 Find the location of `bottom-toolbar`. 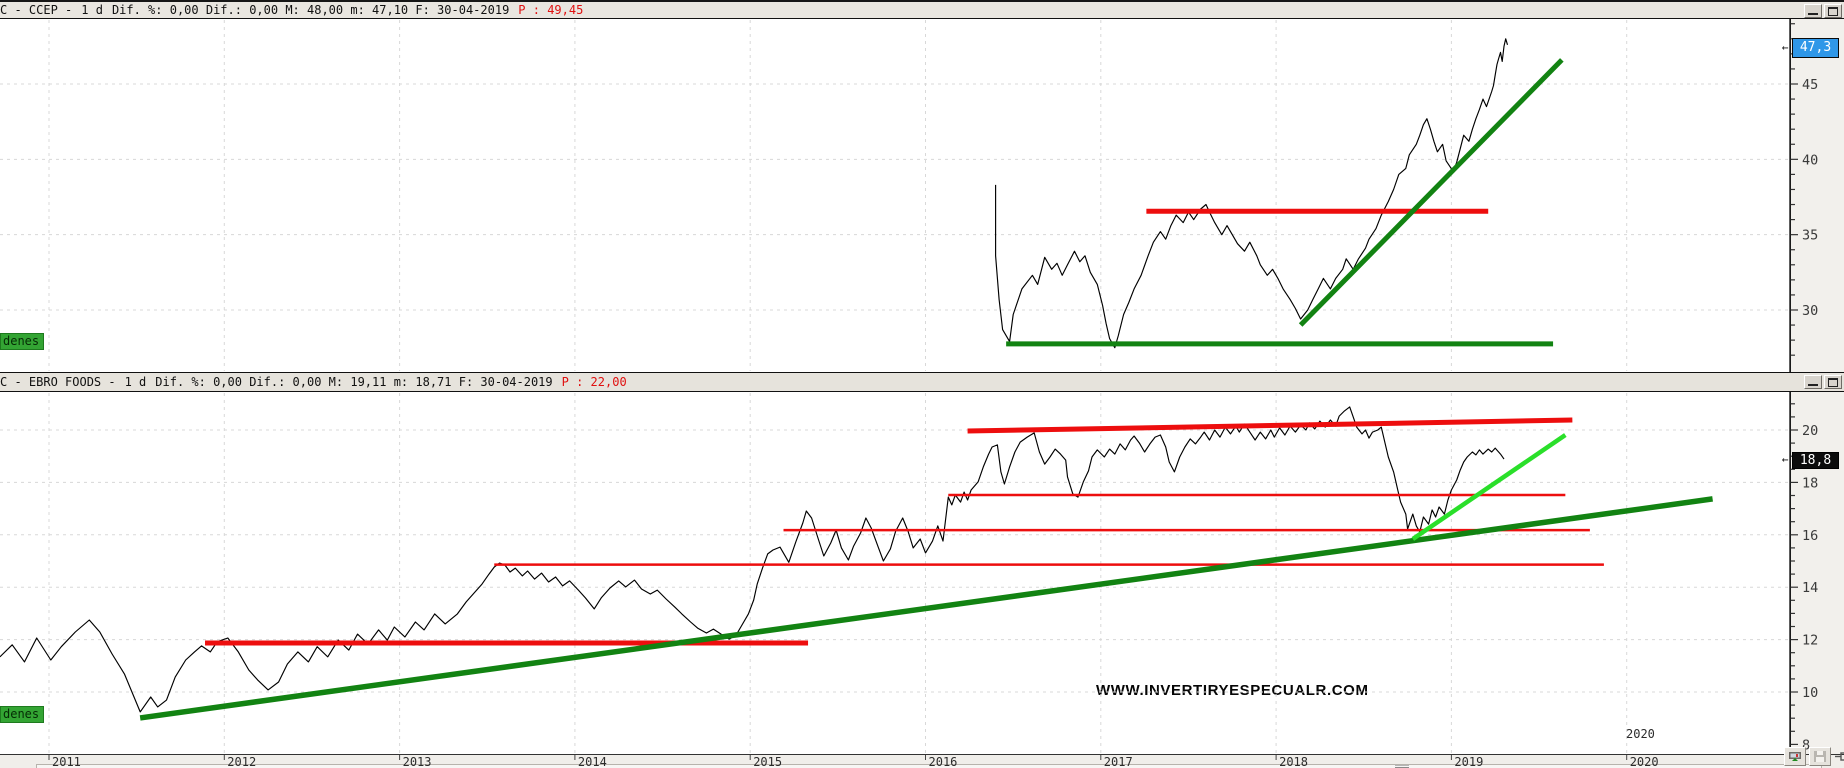

bottom-toolbar is located at coordinates (1814, 756).